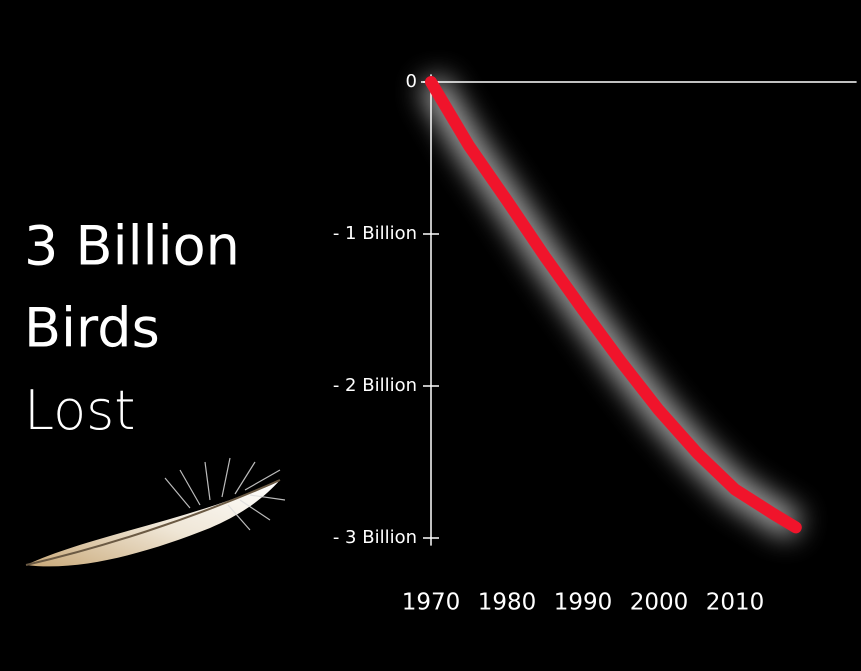  Describe the element at coordinates (507, 603) in the screenshot. I see `x-tick-label: 1980` at that location.